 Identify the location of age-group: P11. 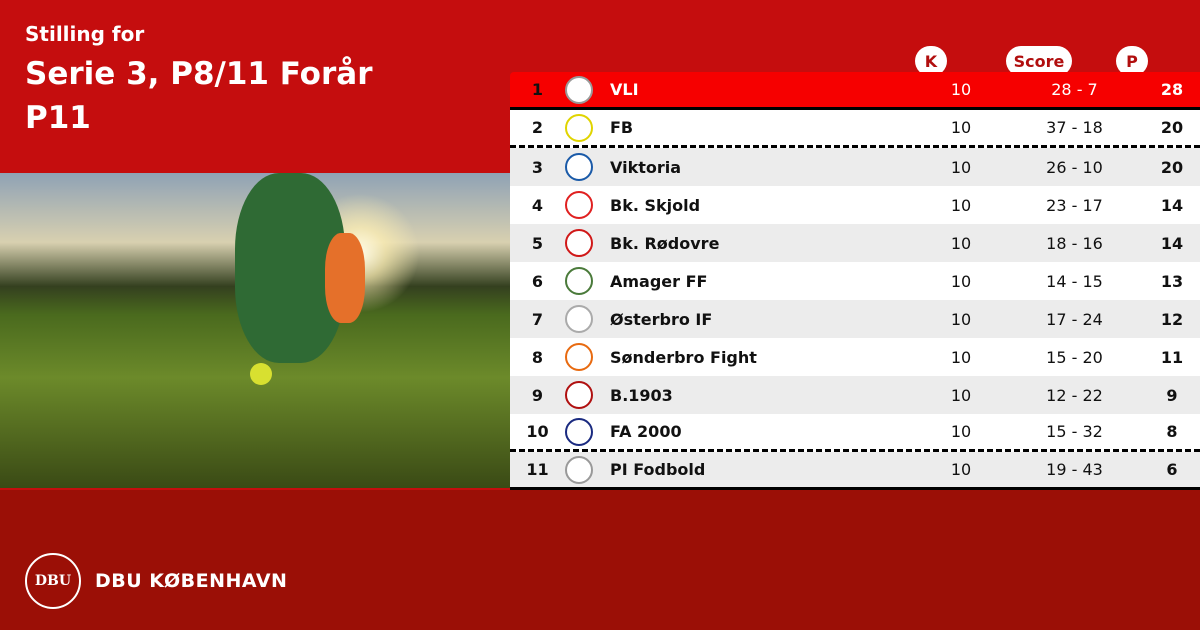
(58, 118).